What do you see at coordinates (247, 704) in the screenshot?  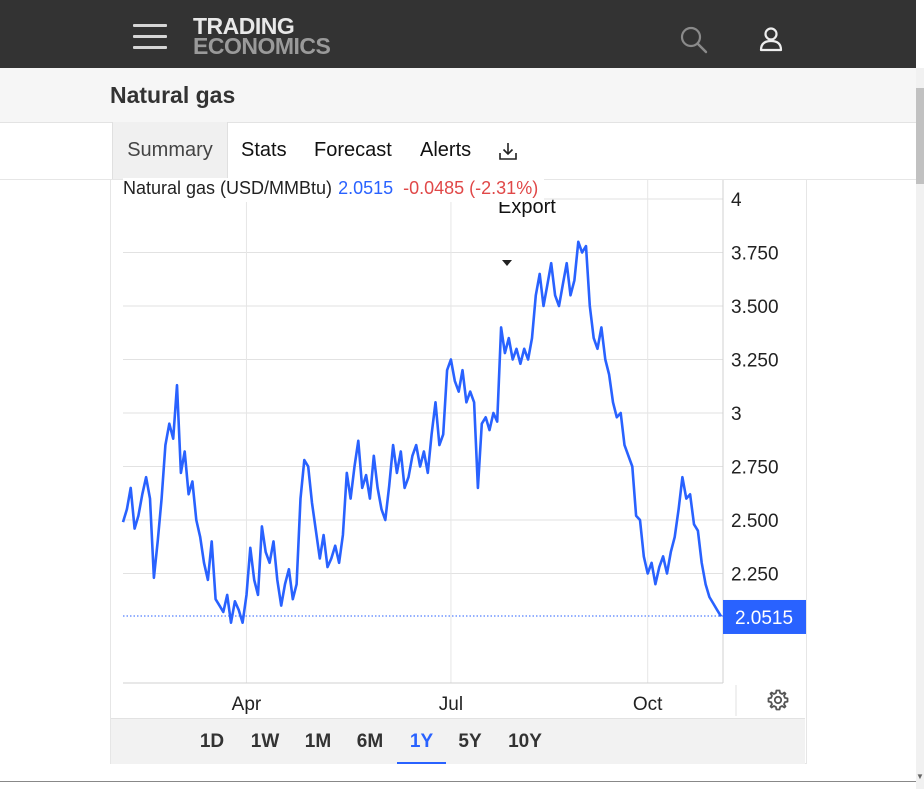 I see `x-tick-label: Apr` at bounding box center [247, 704].